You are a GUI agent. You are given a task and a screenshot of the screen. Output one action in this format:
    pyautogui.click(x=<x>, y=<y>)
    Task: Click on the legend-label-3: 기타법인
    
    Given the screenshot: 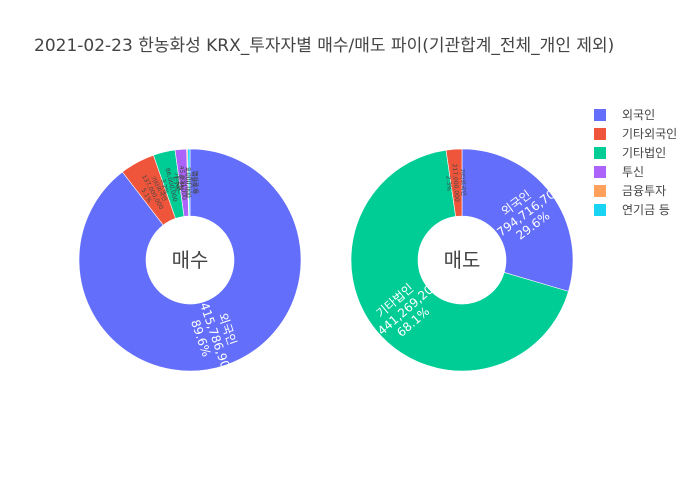 What is the action you would take?
    pyautogui.click(x=644, y=153)
    